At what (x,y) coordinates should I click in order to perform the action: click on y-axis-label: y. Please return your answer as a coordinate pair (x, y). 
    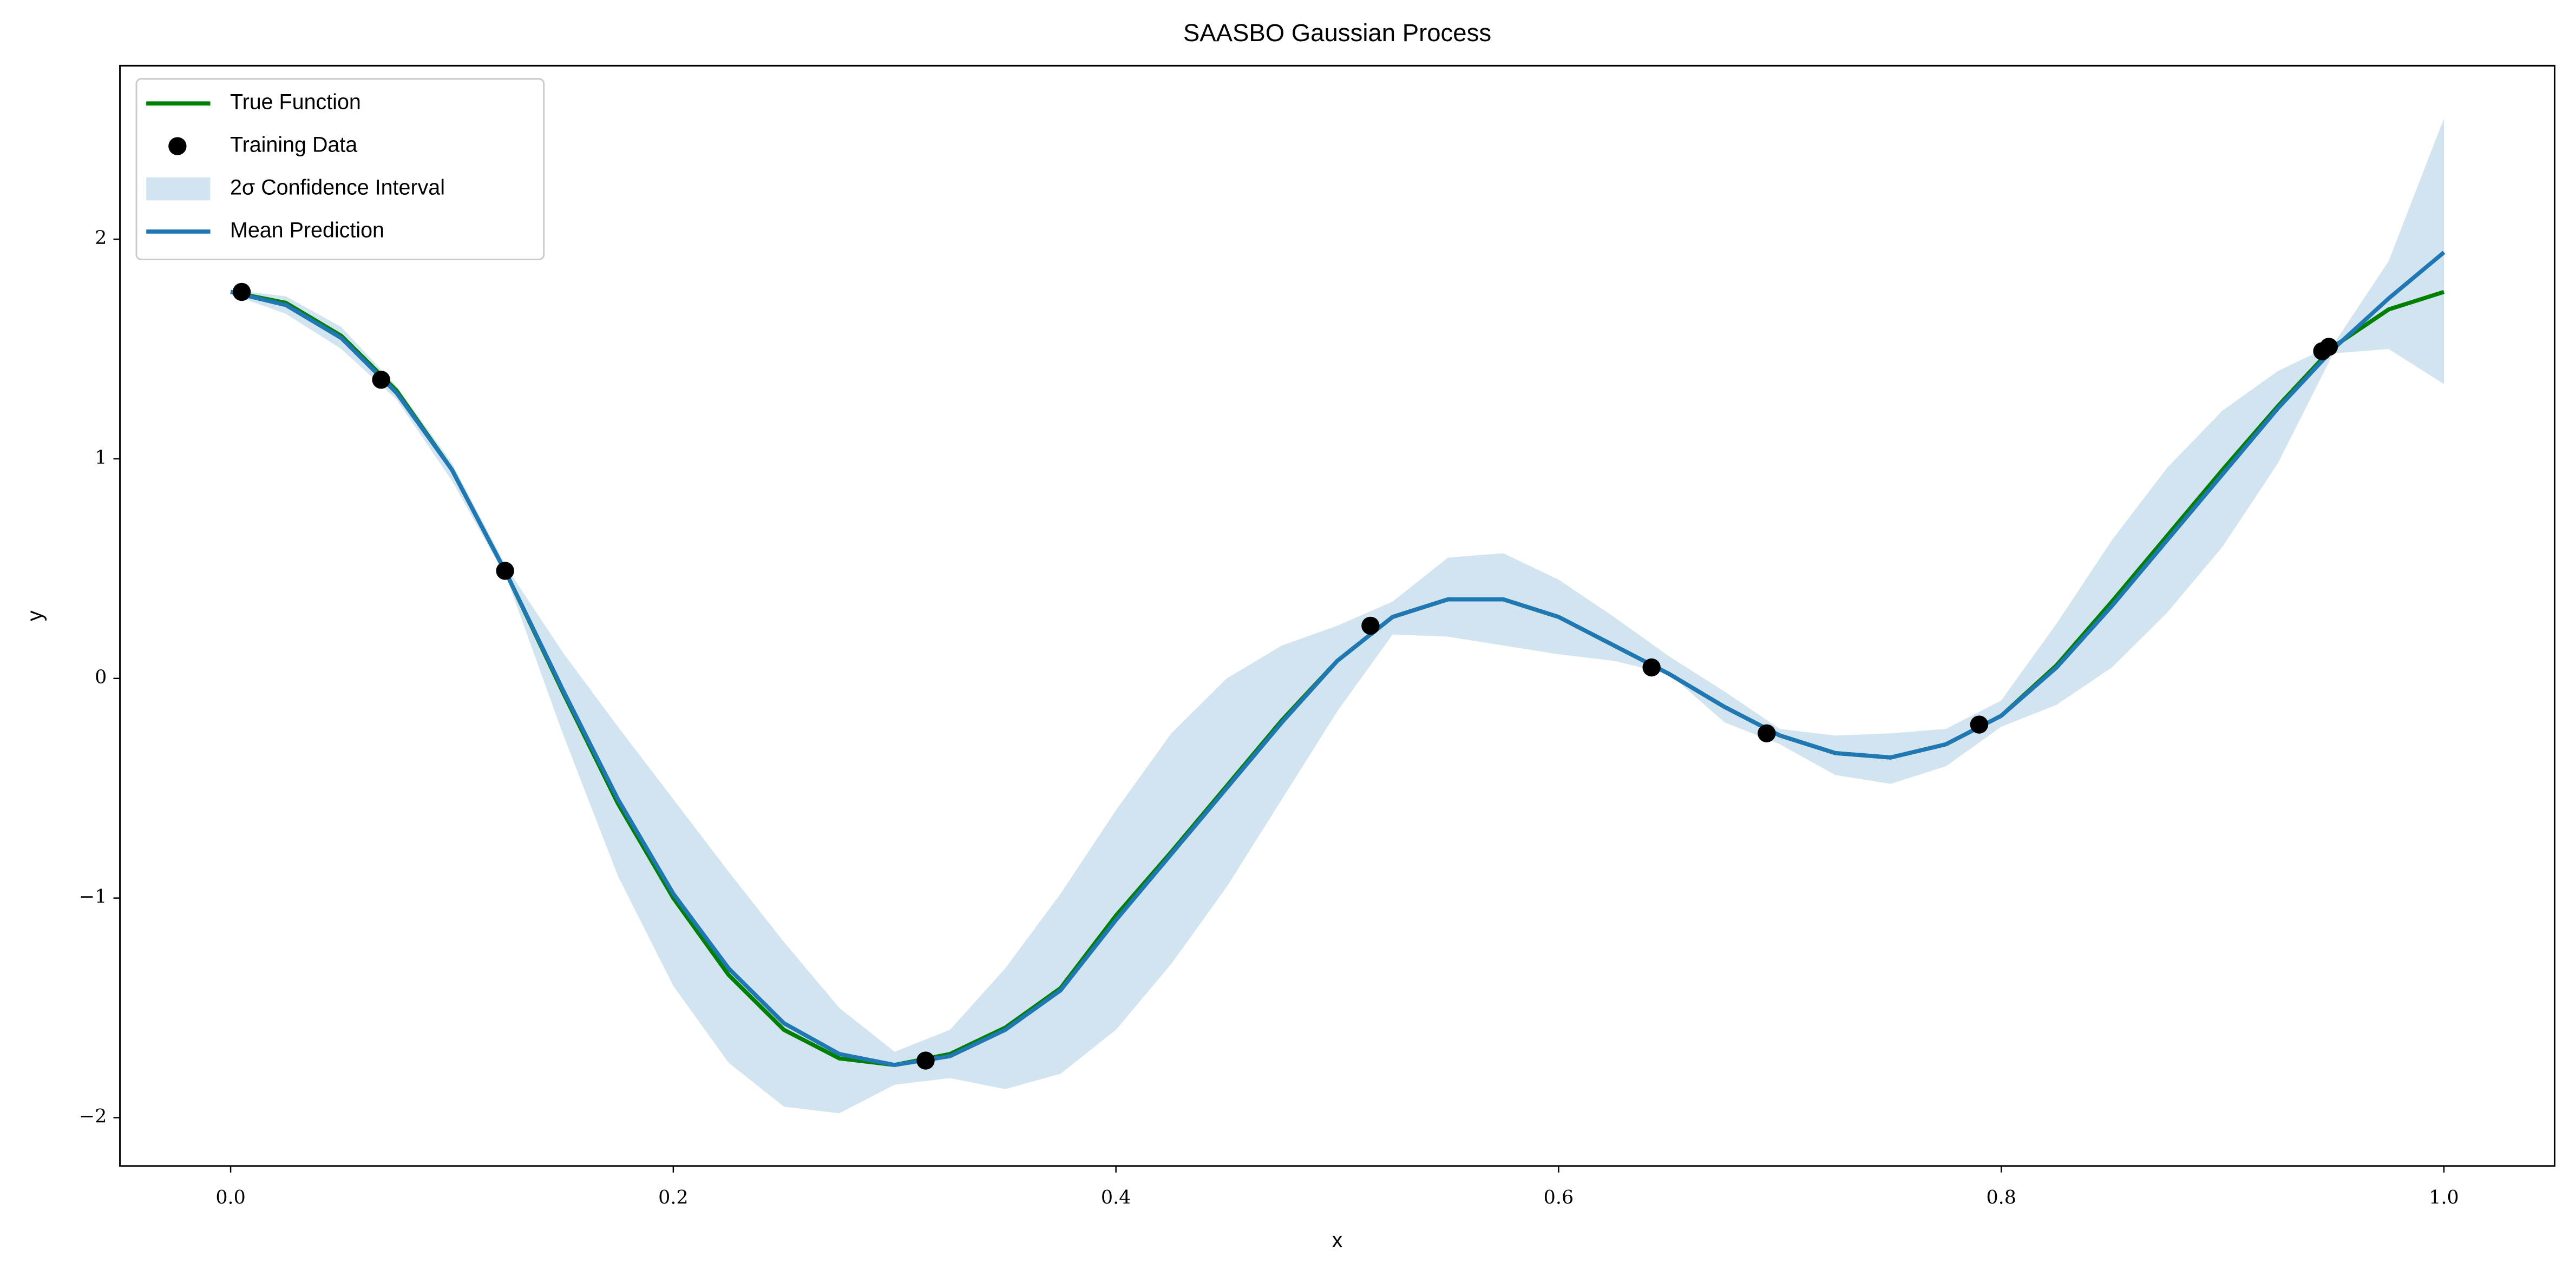
    Looking at the image, I should click on (35, 615).